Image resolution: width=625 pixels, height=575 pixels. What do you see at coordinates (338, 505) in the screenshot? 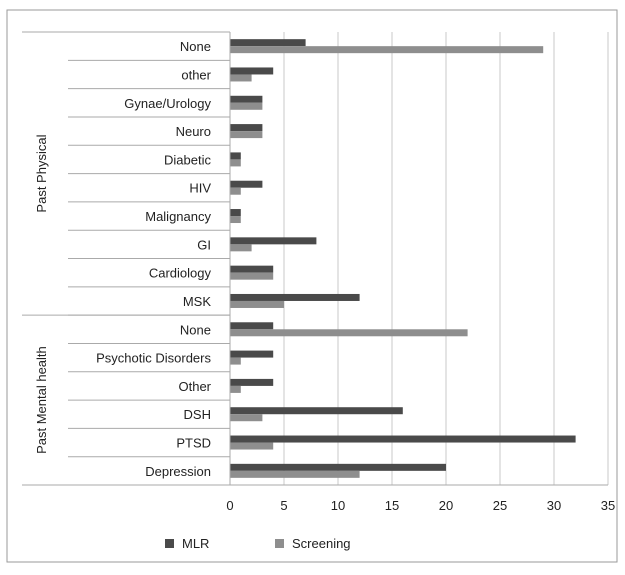
I see `x-tick-label: 10` at bounding box center [338, 505].